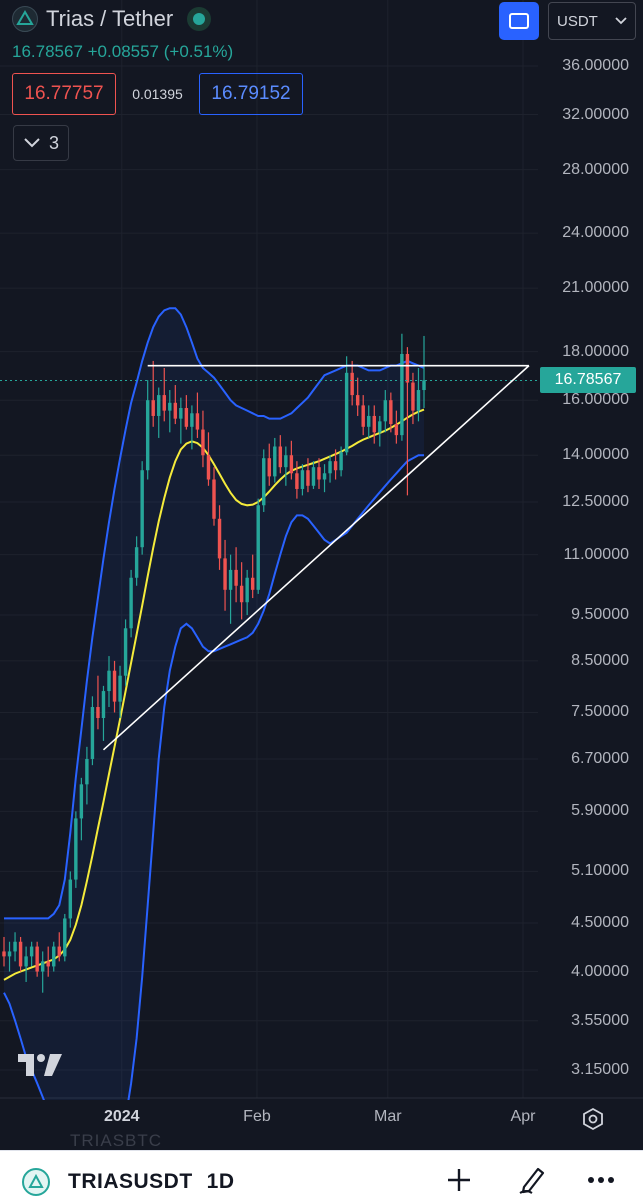 This screenshot has height=1200, width=643. I want to click on pen-icon, so click(532, 1180).